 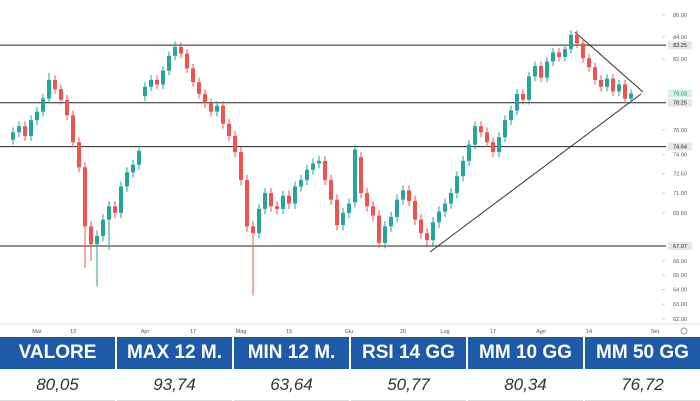 What do you see at coordinates (680, 156) in the screenshot?
I see `y-tick-label: 74.00` at bounding box center [680, 156].